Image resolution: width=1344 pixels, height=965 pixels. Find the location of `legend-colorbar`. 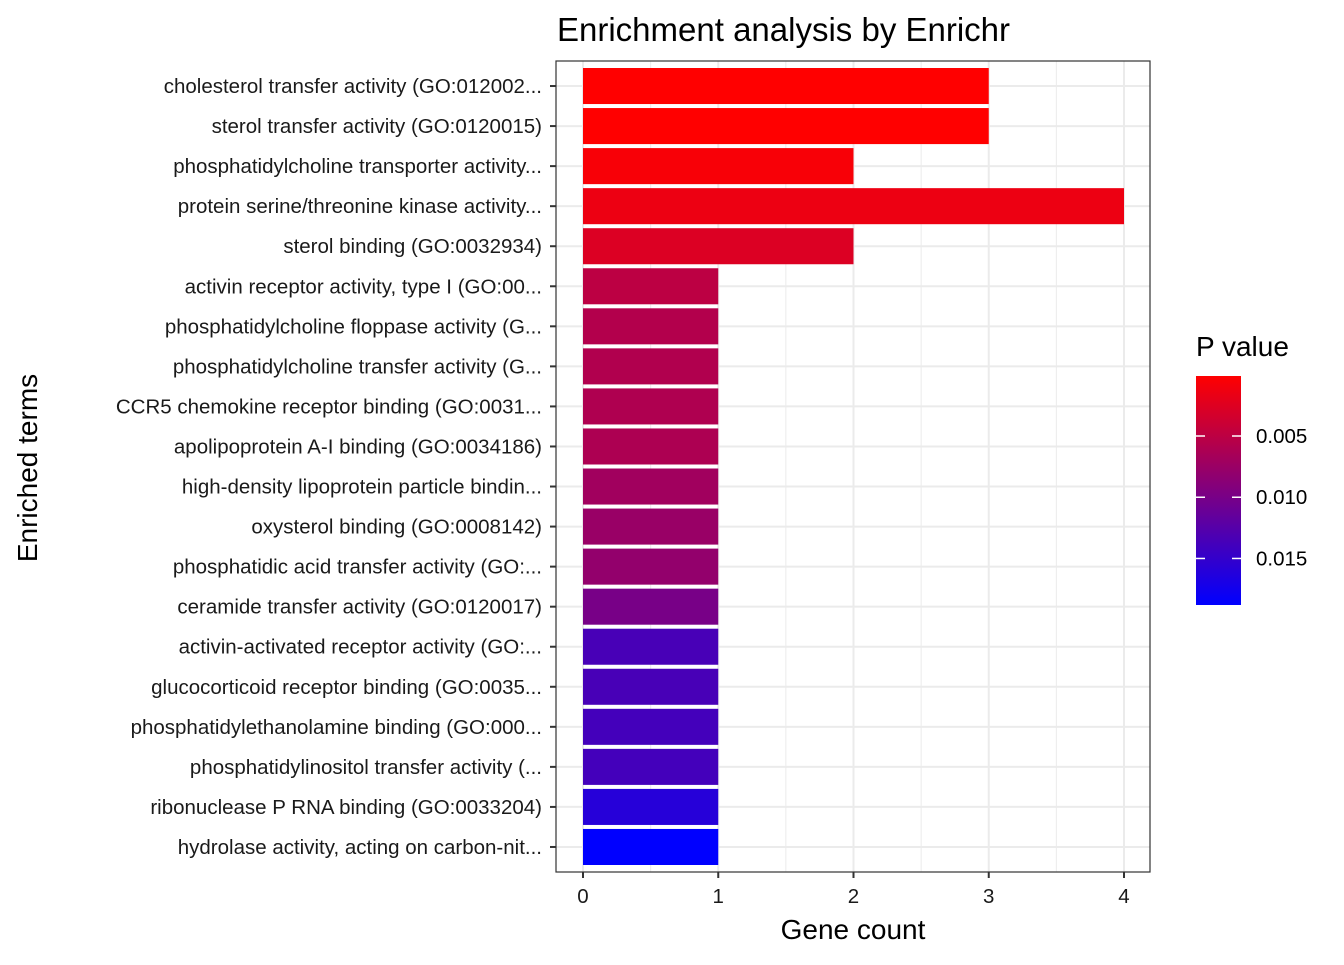

legend-colorbar is located at coordinates (1218, 490).